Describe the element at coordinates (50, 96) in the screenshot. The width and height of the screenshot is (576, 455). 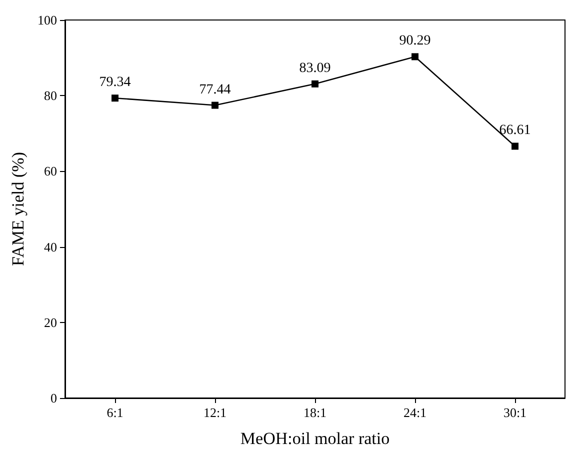
I see `y-tick-label: 80` at that location.